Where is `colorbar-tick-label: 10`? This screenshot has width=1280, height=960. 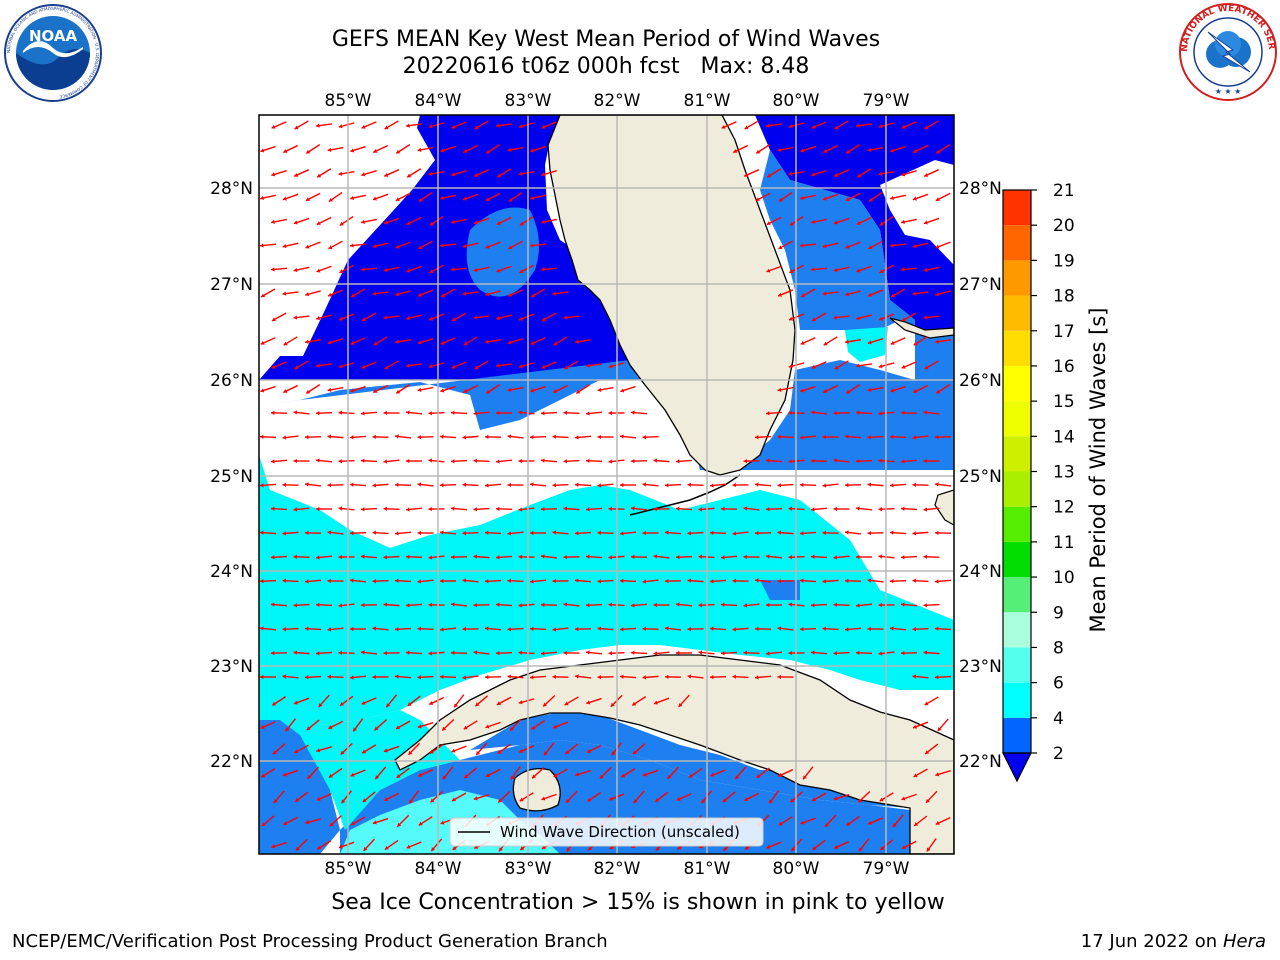
colorbar-tick-label: 10 is located at coordinates (1064, 578).